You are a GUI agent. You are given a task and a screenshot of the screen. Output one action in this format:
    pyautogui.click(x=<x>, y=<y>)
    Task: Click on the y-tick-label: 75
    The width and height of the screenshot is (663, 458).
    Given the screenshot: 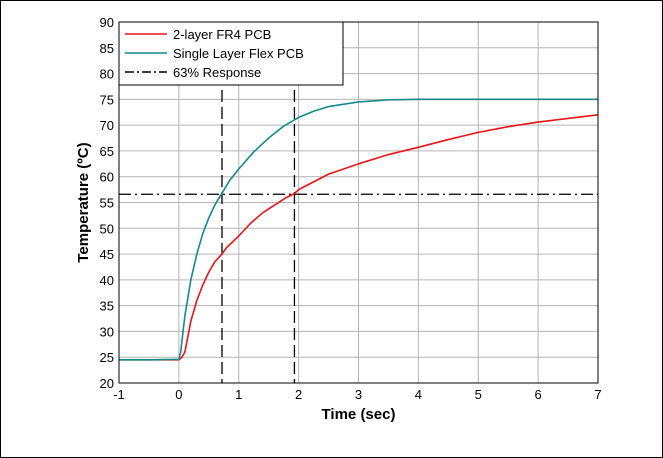 What is the action you would take?
    pyautogui.click(x=107, y=99)
    